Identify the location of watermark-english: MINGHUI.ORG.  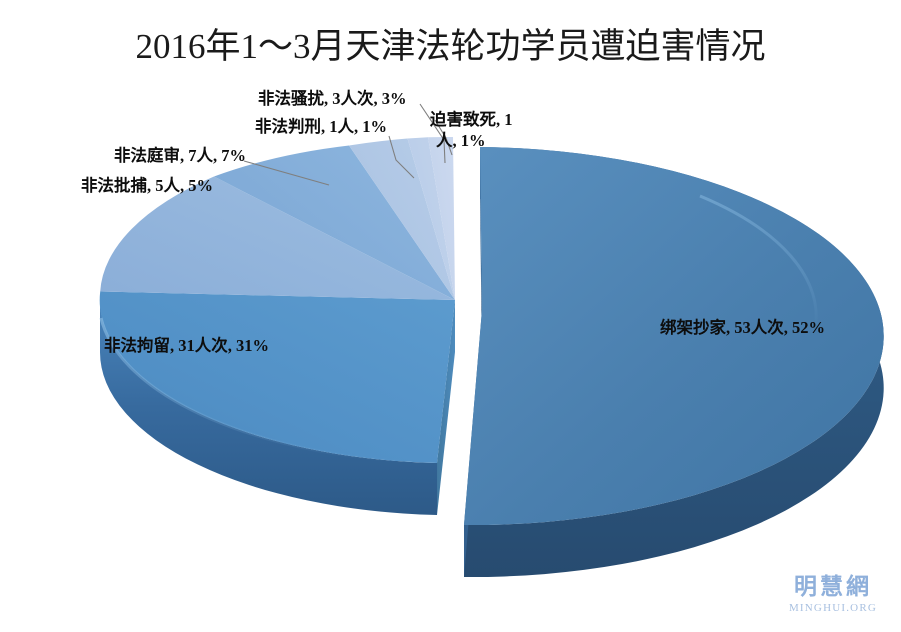
(832, 608).